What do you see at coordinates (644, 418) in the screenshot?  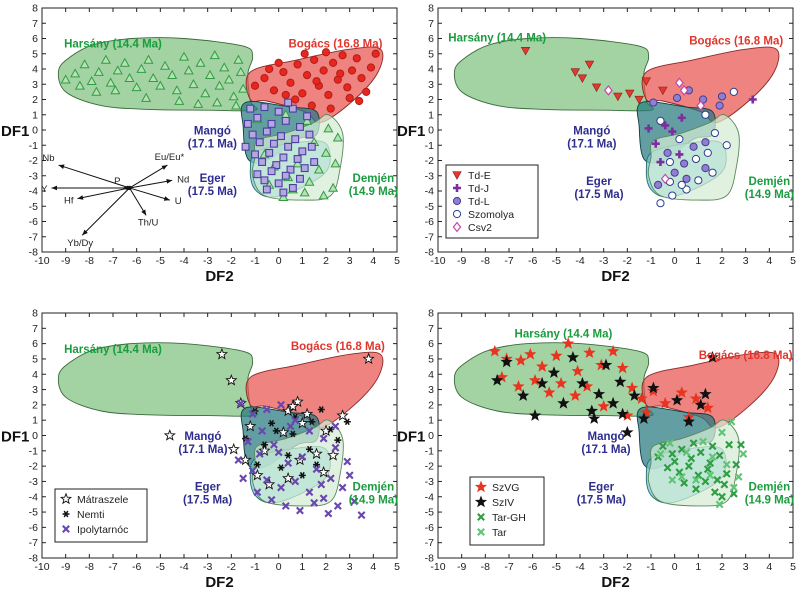 I see `data-point-sziv` at bounding box center [644, 418].